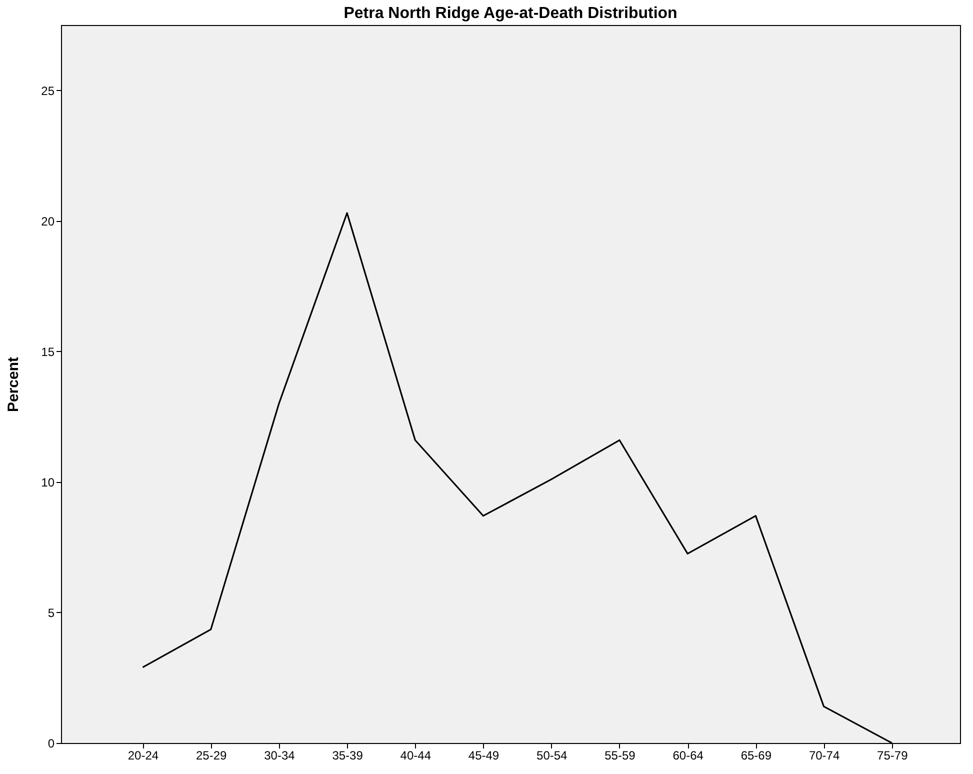 The width and height of the screenshot is (973, 774). What do you see at coordinates (13, 384) in the screenshot?
I see `y-axis-title: Percent` at bounding box center [13, 384].